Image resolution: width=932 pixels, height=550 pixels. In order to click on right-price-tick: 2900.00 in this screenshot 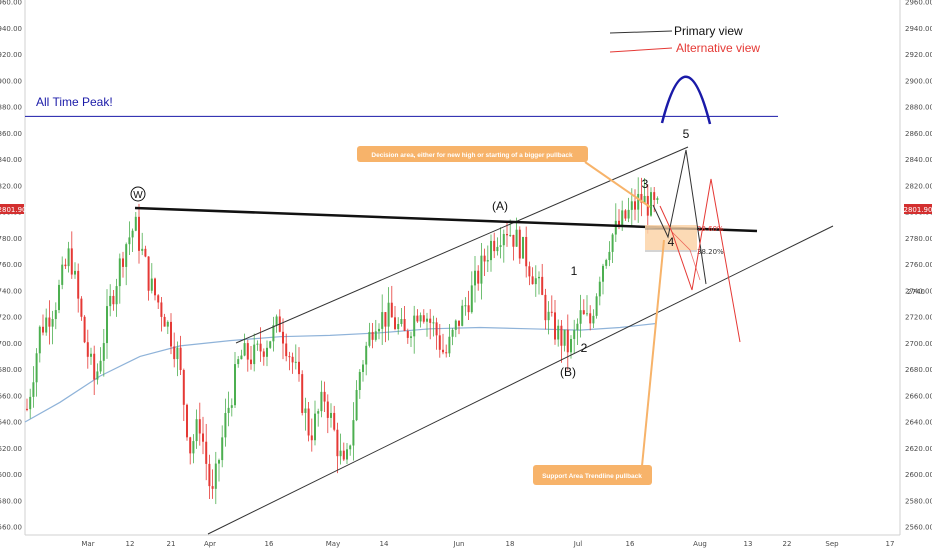, I will do `click(918, 81)`.